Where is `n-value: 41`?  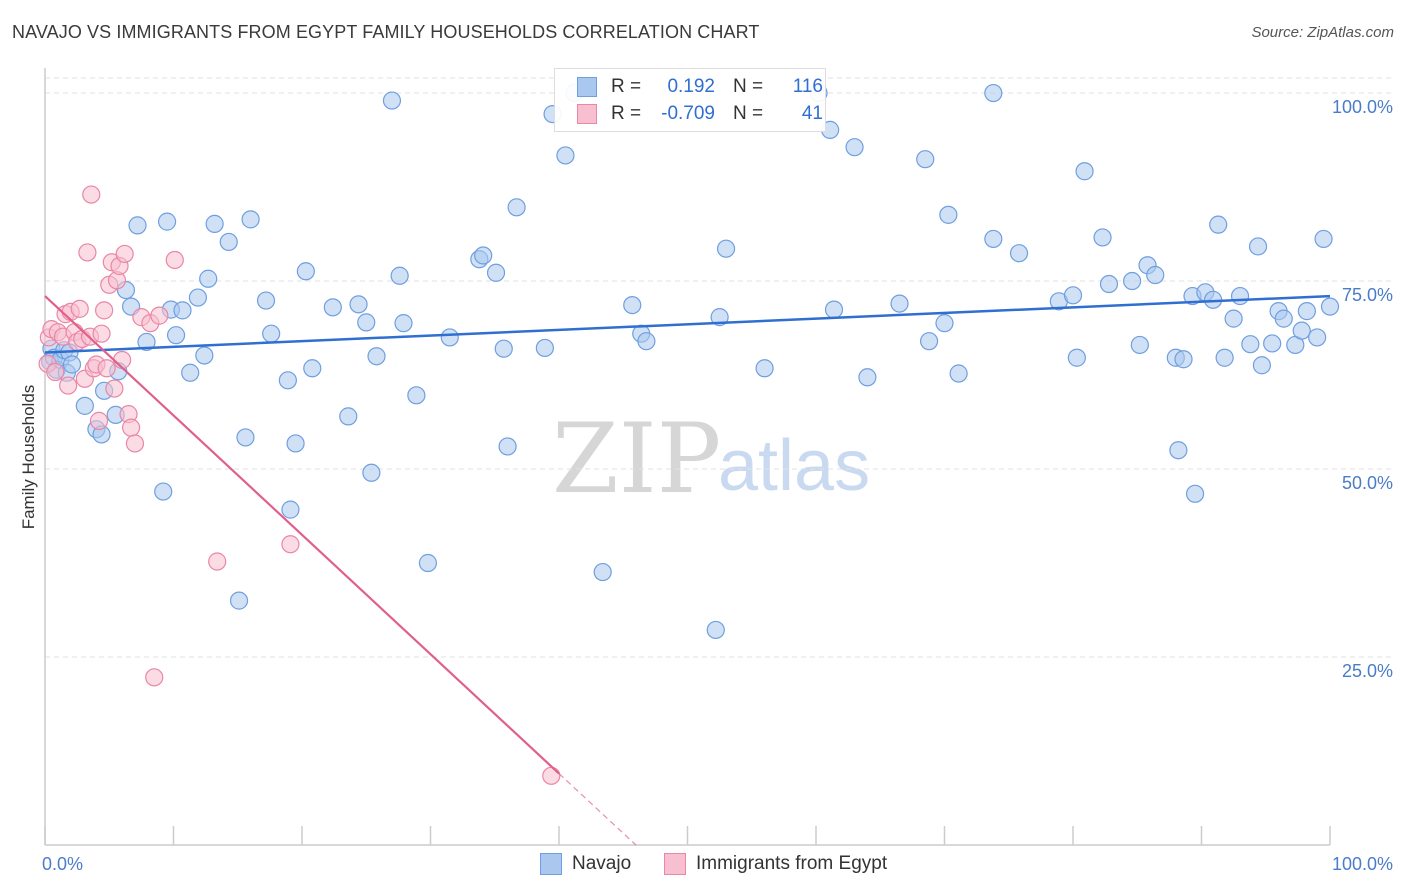 n-value: 41 is located at coordinates (812, 113).